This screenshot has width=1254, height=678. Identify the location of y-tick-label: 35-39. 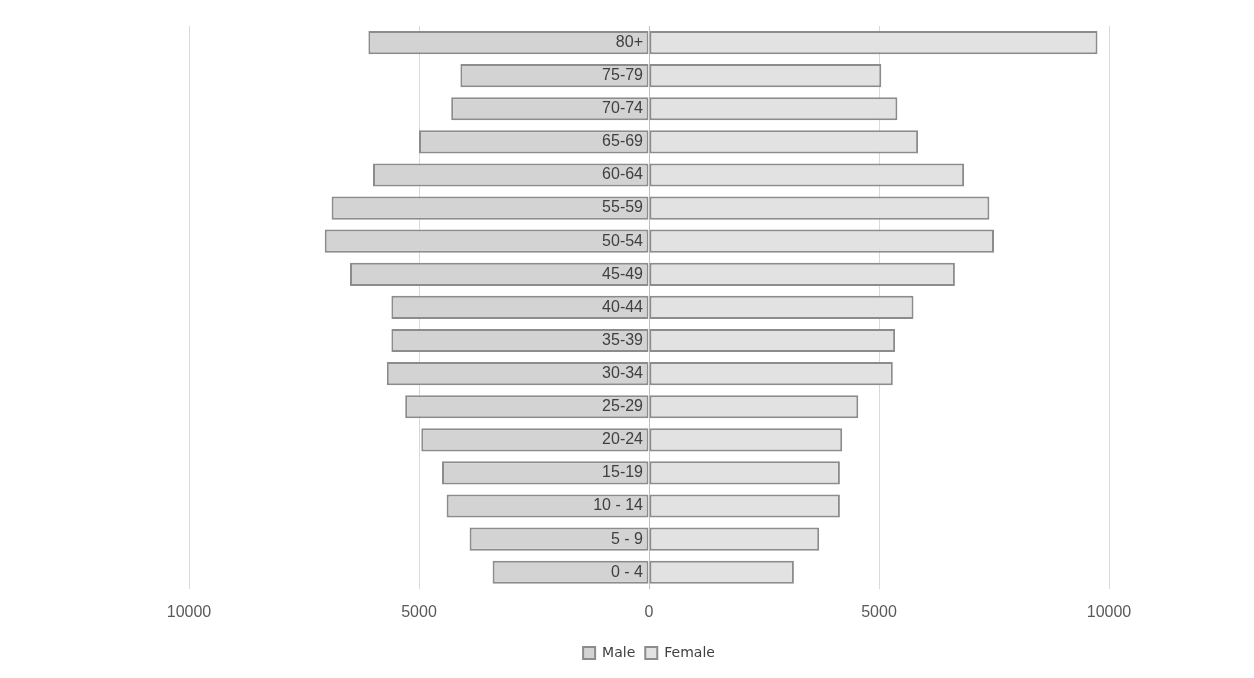
(623, 339).